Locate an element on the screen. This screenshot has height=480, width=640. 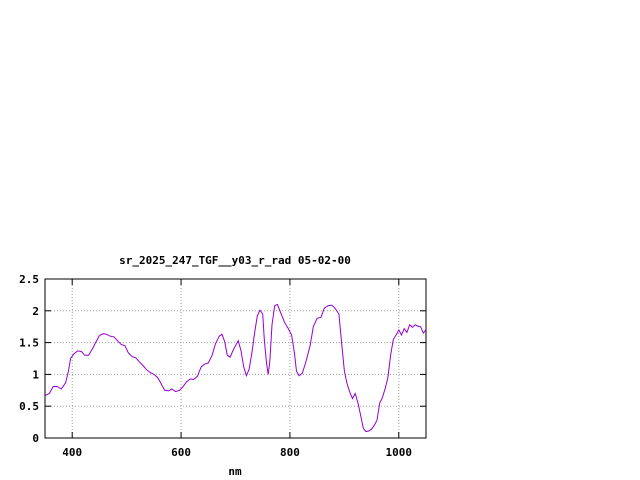
x-axis-label: nm is located at coordinates (235, 471).